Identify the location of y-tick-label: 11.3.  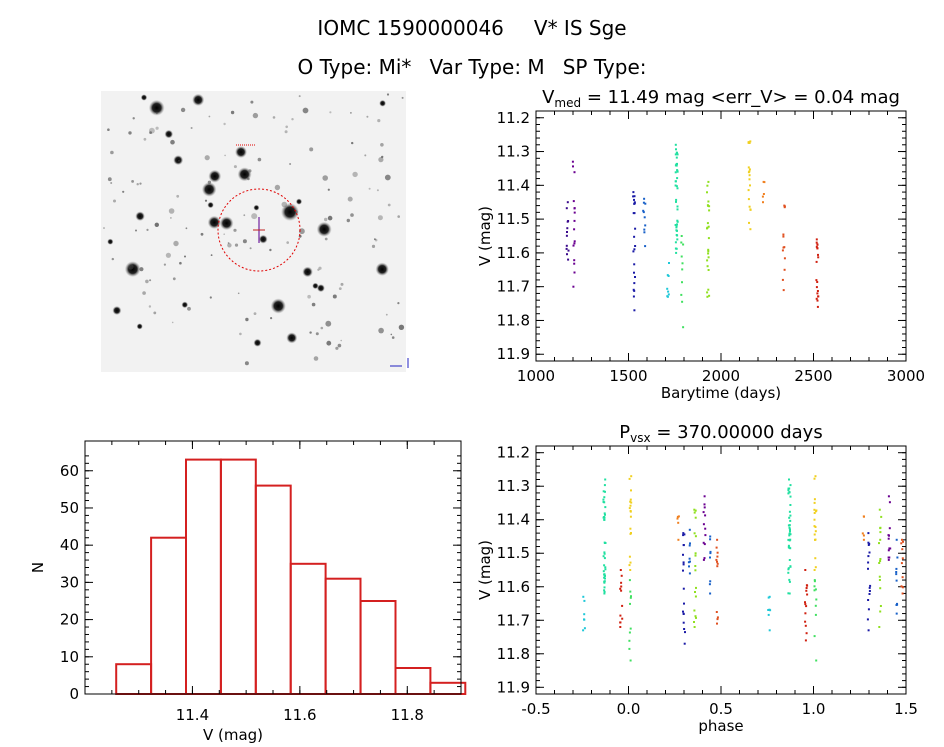
(513, 152).